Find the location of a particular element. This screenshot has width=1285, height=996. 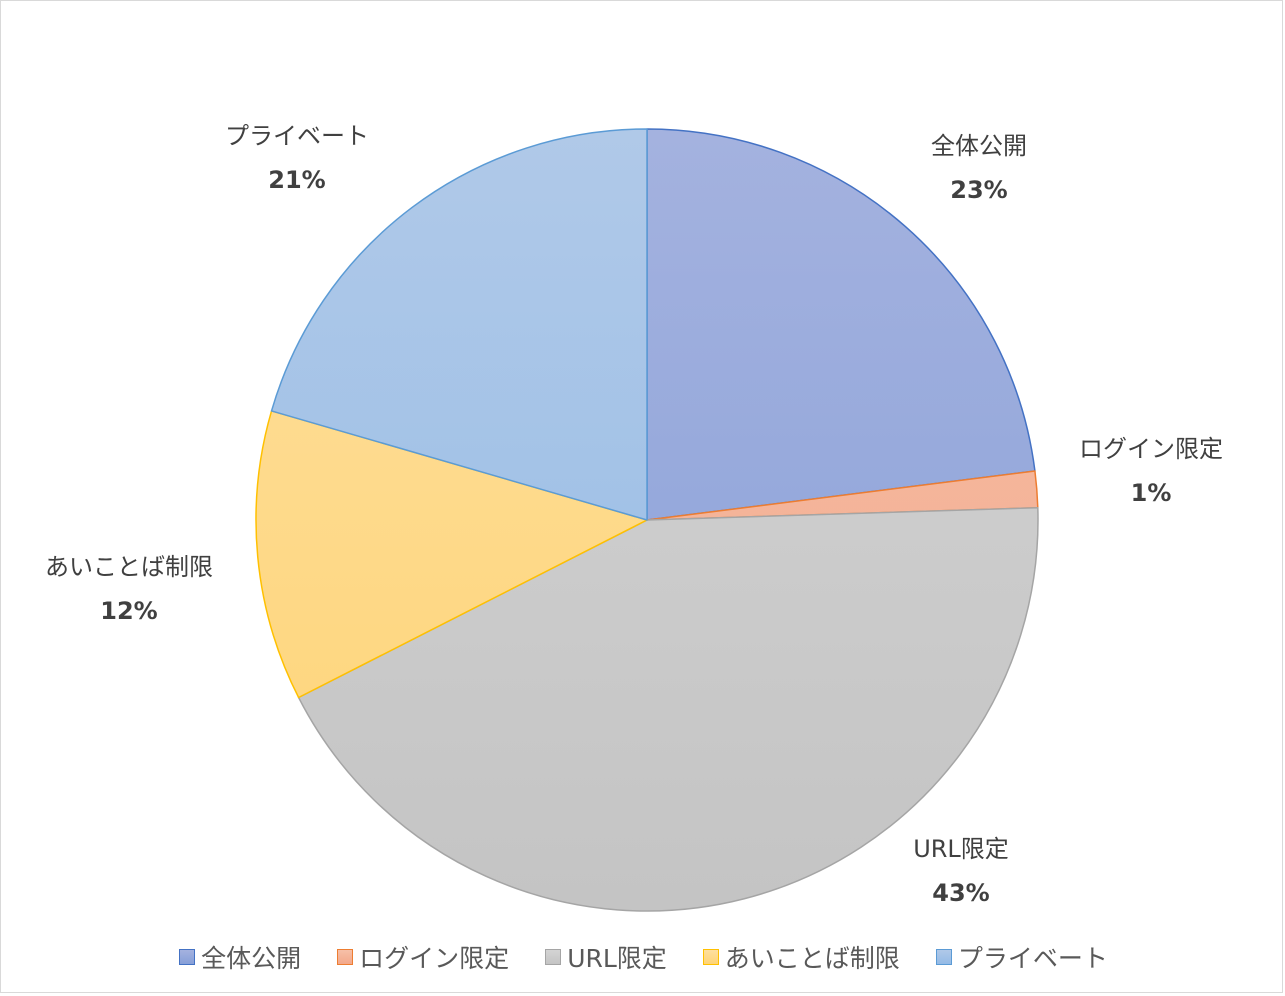

legend-item-4: あいことば制限 is located at coordinates (801, 957).